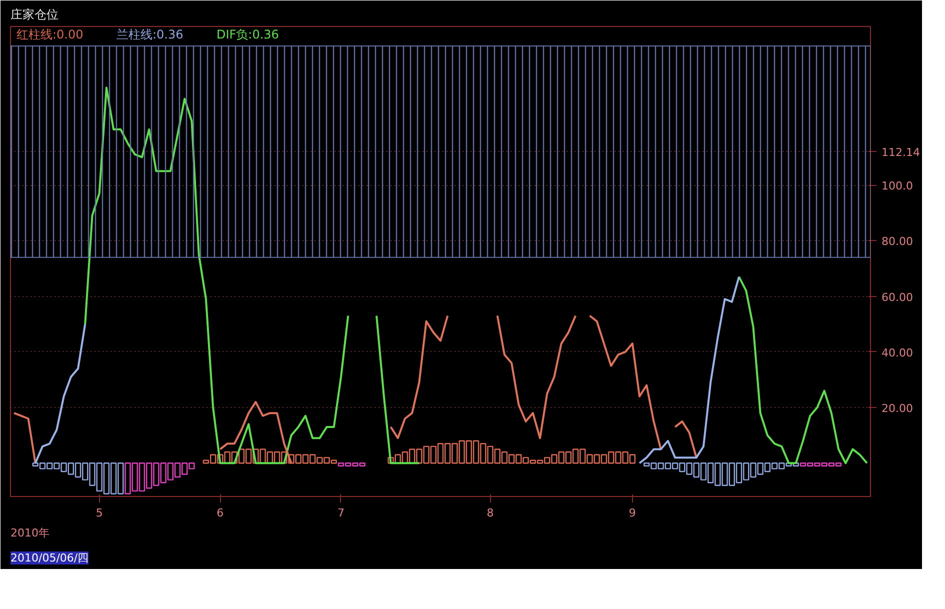  I want to click on x-tick-label: 9, so click(632, 513).